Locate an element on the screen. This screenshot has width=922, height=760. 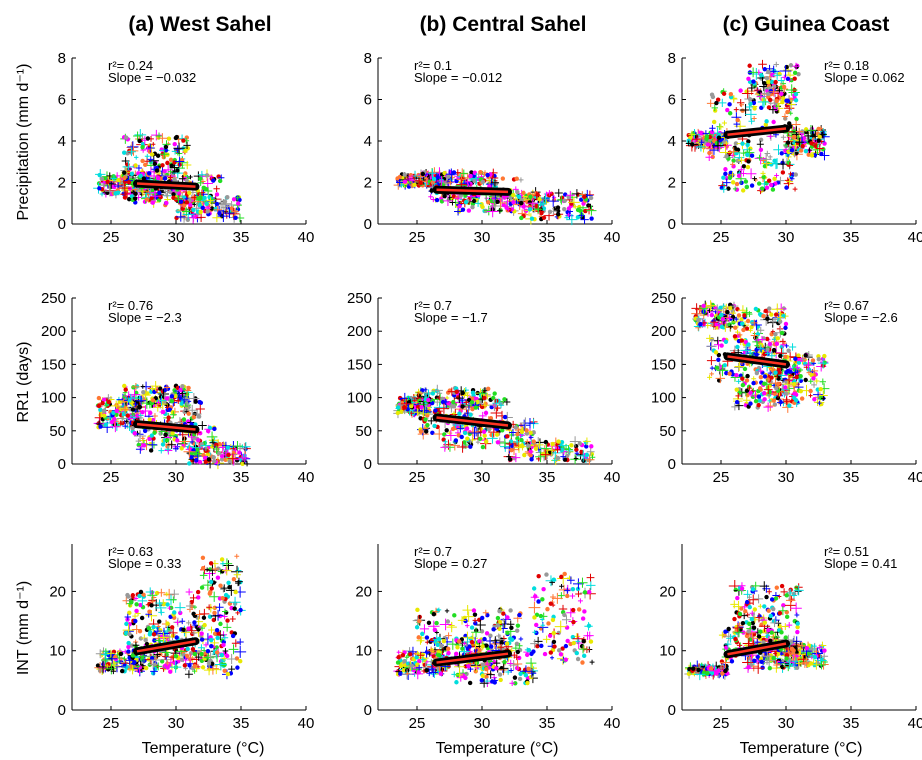
y-tick-label: 100 is located at coordinates (53, 398).